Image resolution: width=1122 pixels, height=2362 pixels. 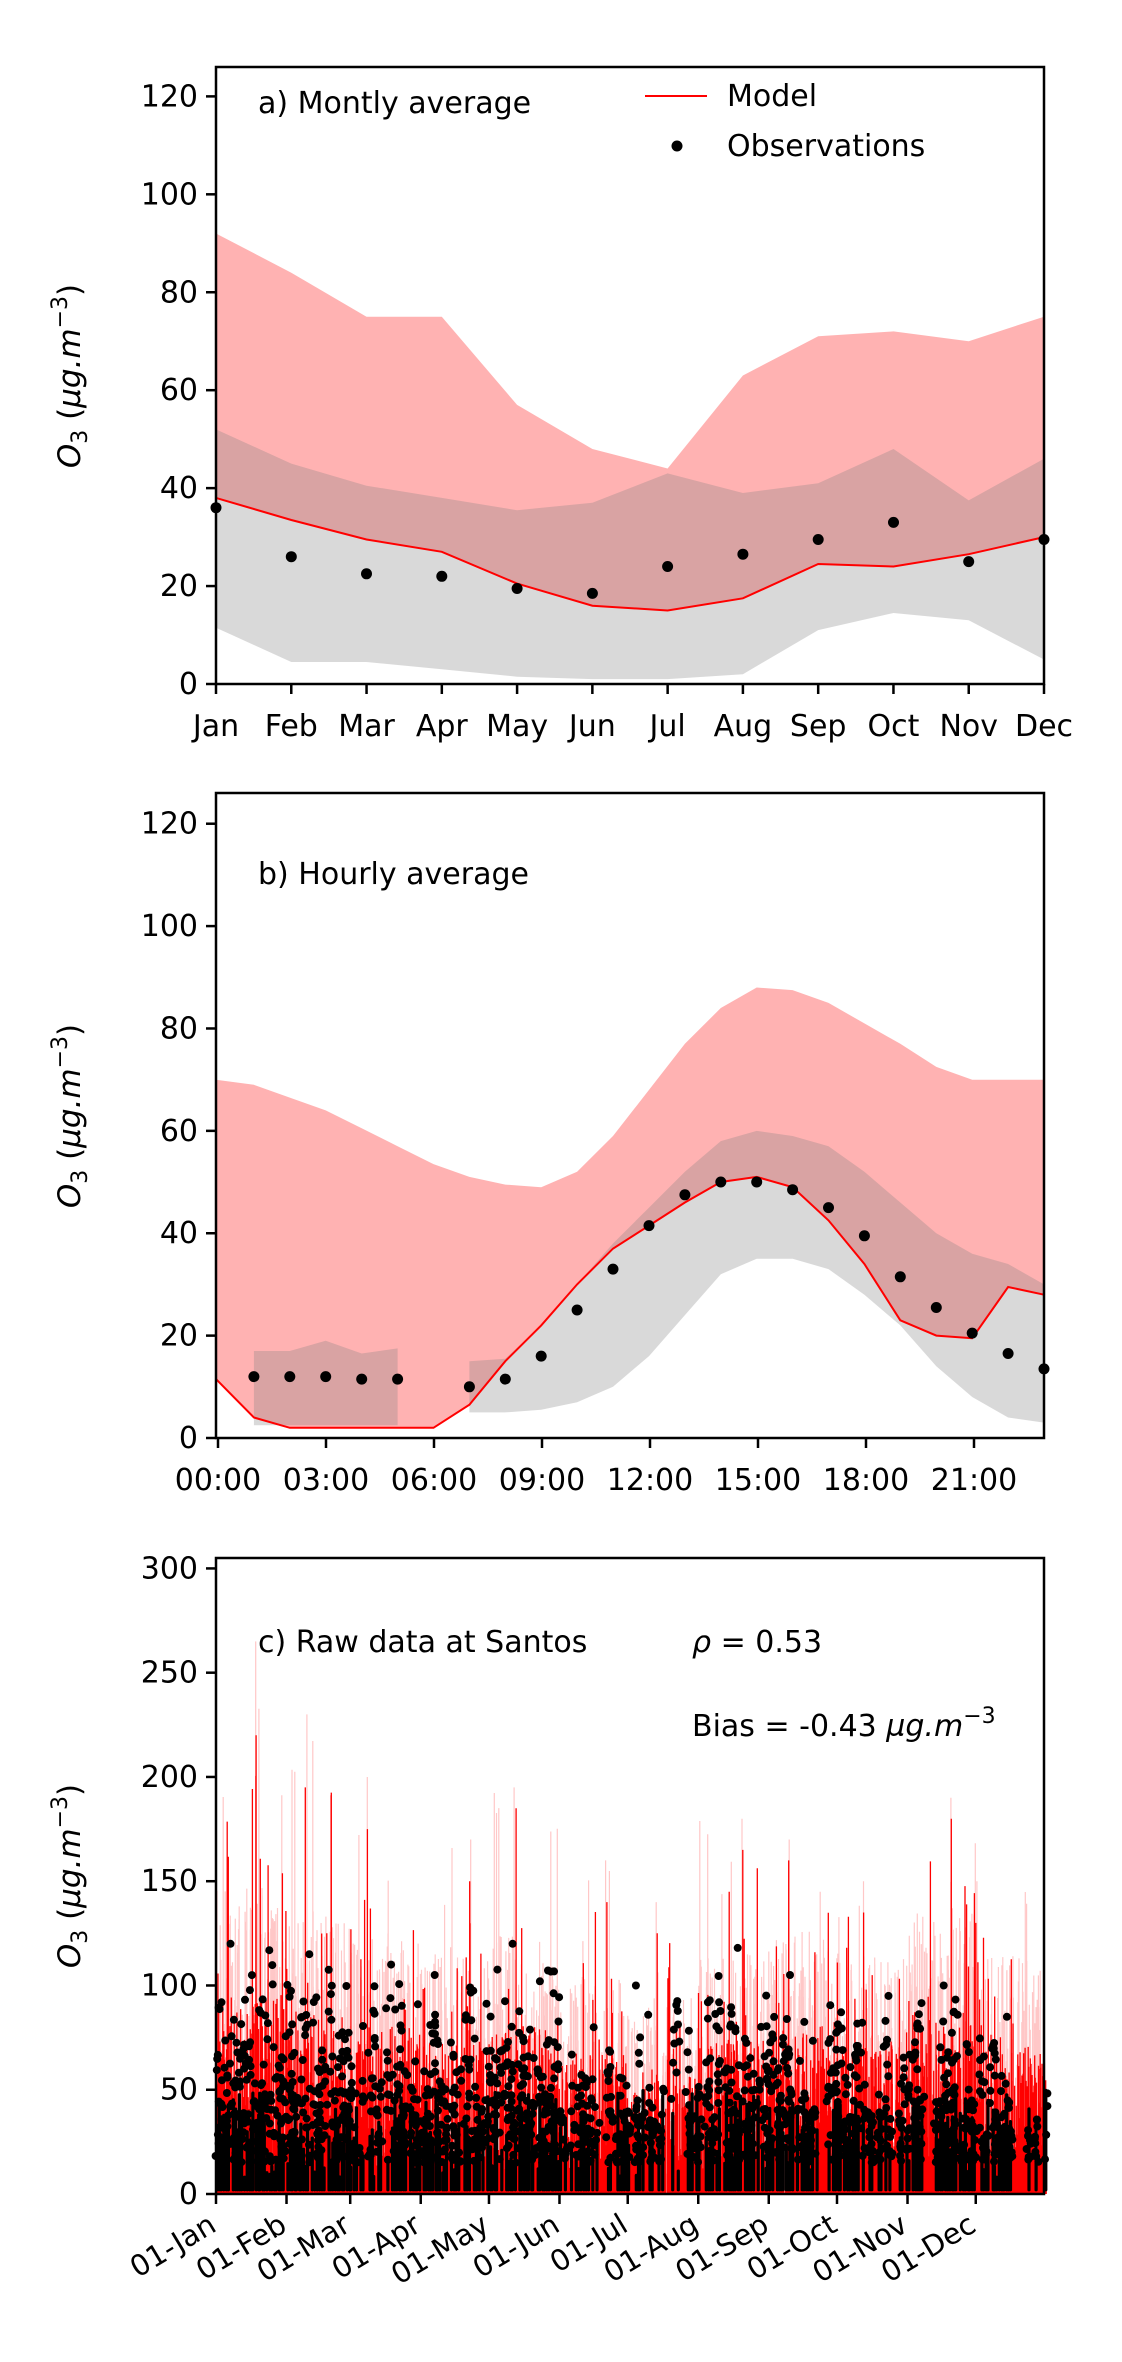 What do you see at coordinates (517, 726) in the screenshot?
I see `x-tick-label: May` at bounding box center [517, 726].